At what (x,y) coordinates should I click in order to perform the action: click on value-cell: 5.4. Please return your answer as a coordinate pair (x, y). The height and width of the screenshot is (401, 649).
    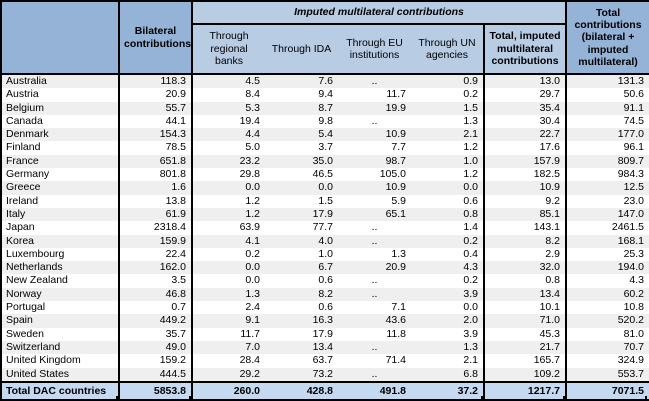
    Looking at the image, I should click on (301, 135).